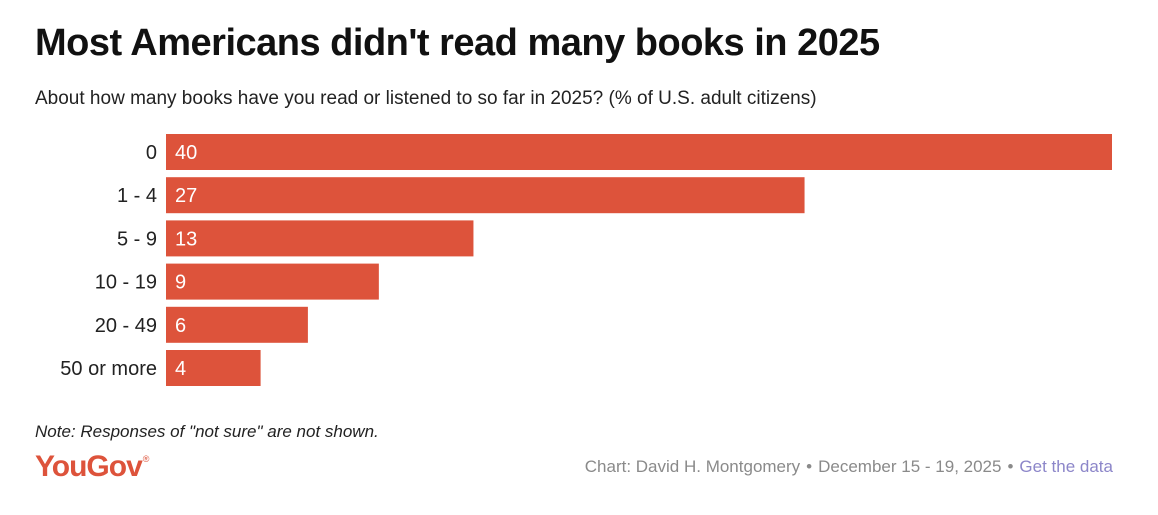 Image resolution: width=1158 pixels, height=515 pixels. What do you see at coordinates (213, 368) in the screenshot?
I see `bar-50-or-more` at bounding box center [213, 368].